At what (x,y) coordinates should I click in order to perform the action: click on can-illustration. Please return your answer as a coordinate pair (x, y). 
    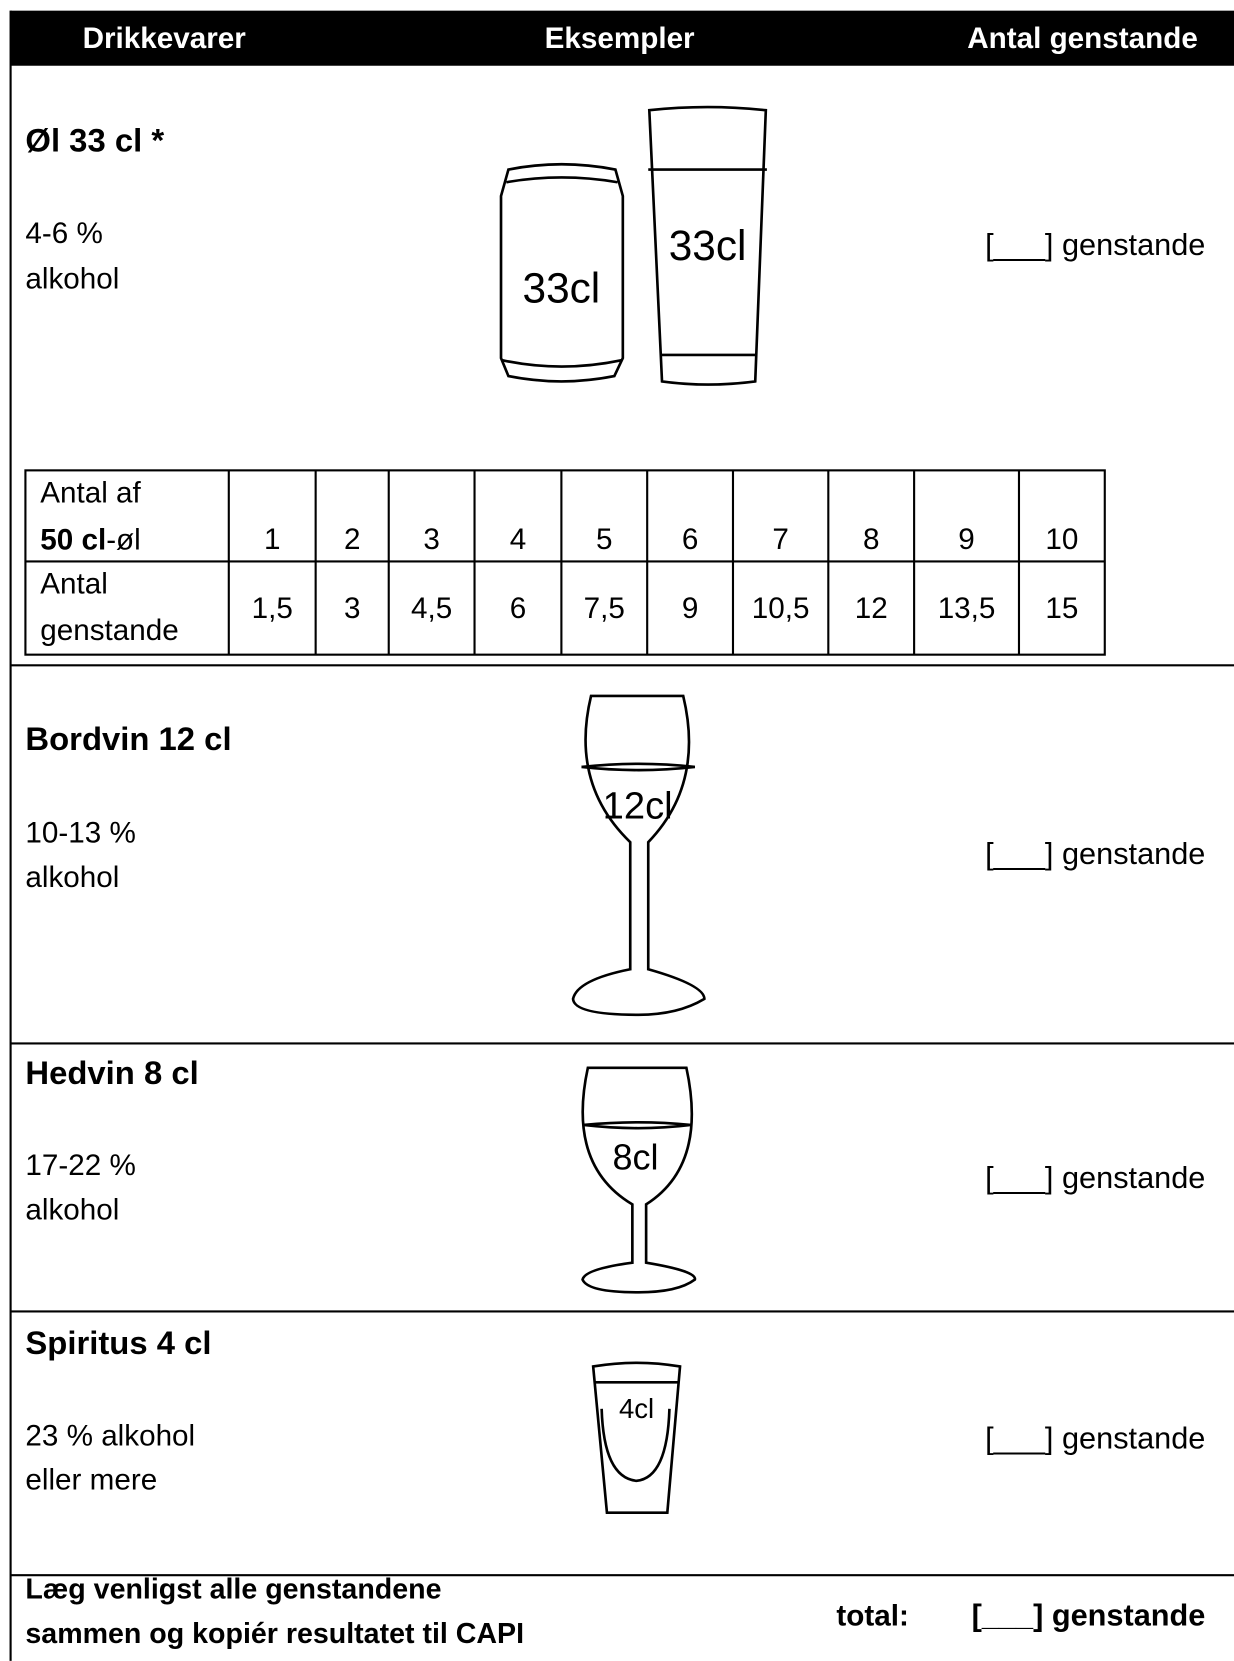
    Looking at the image, I should click on (562, 272).